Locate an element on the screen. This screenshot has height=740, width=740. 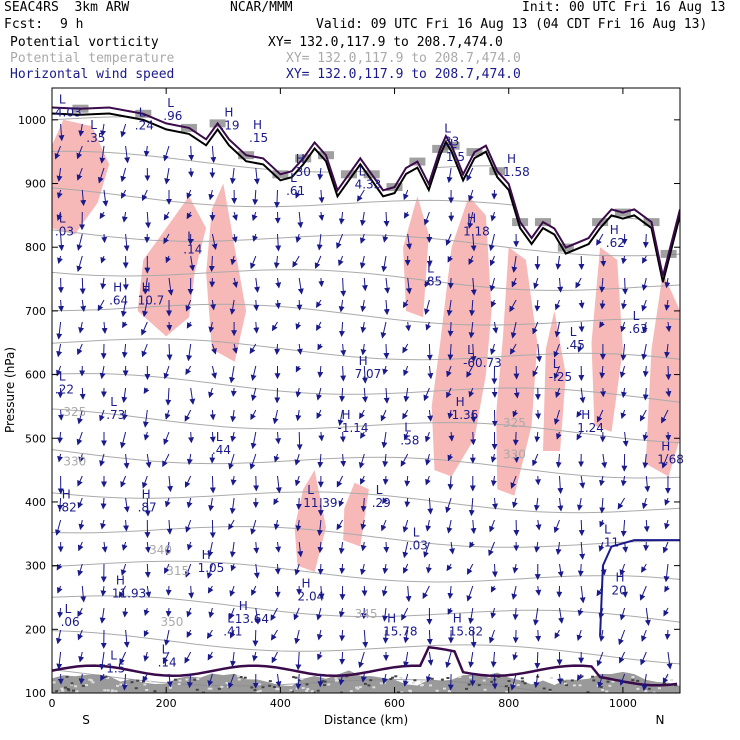
pv-shading-region is located at coordinates (554, 380).